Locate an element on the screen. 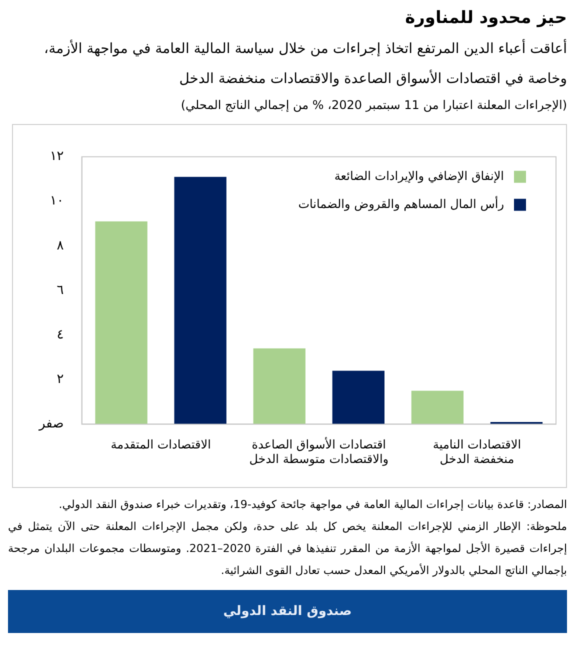 This screenshot has width=575, height=658. y-tick-label: ٤ is located at coordinates (60, 334).